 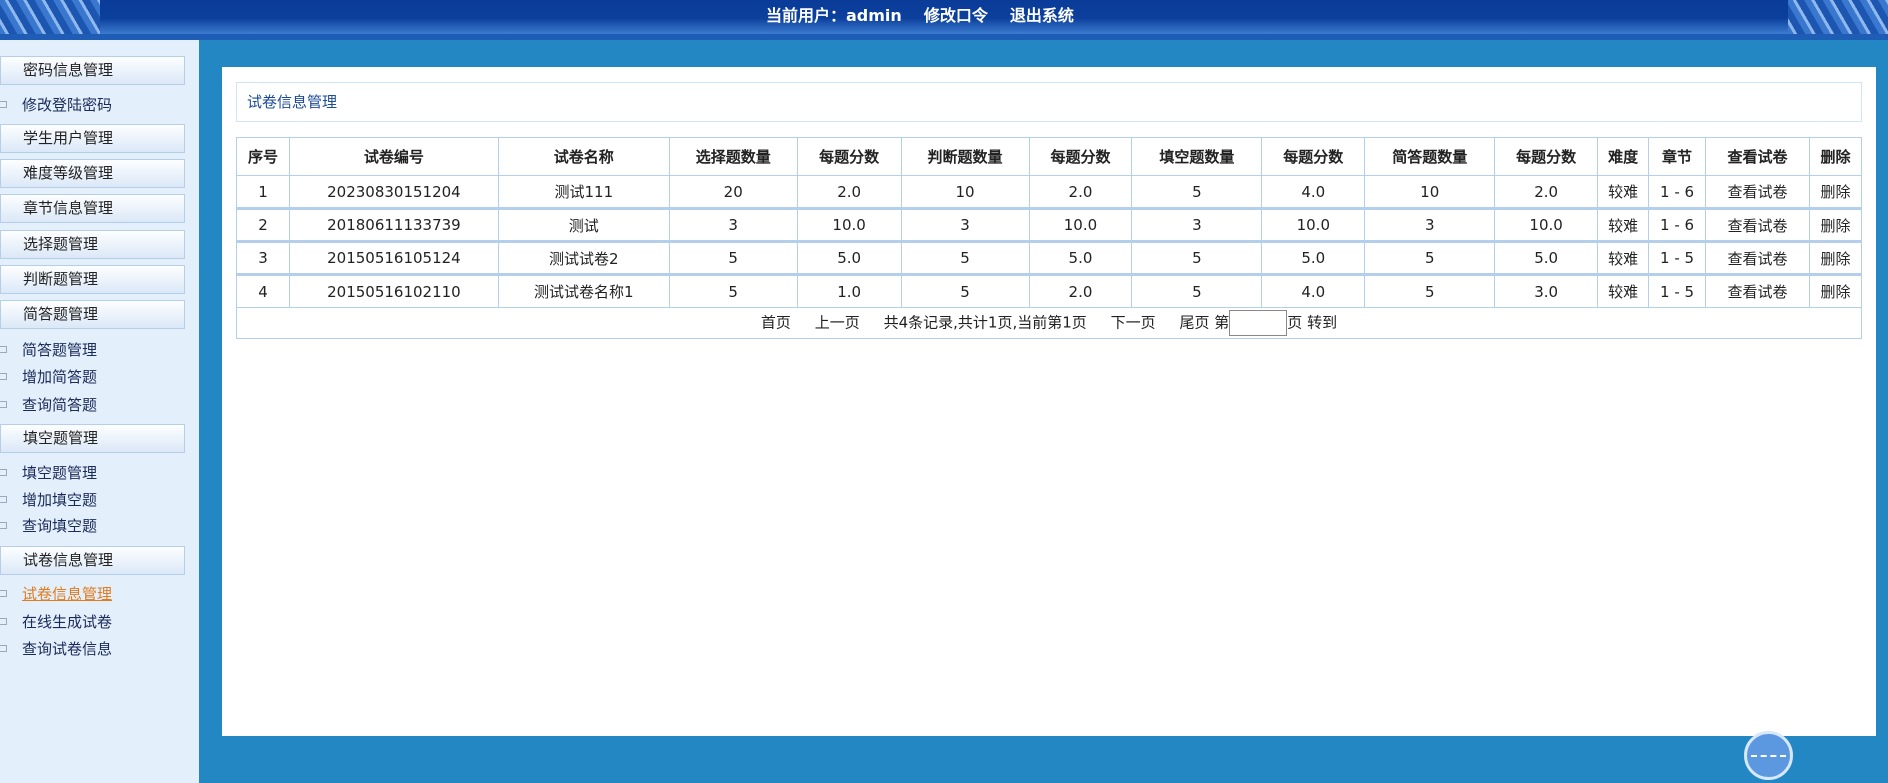 I want to click on pager-row: 首页 上一页 共4条记录,共计1页,当前第1页 下一页 尾页 第 页 转到, so click(x=1049, y=323).